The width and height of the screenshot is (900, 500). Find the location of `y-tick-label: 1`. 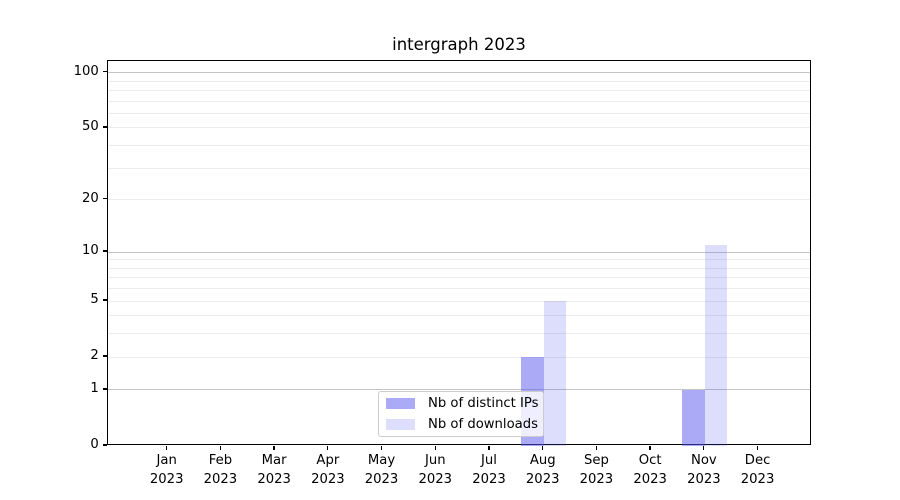

y-tick-label: 1 is located at coordinates (94, 388).